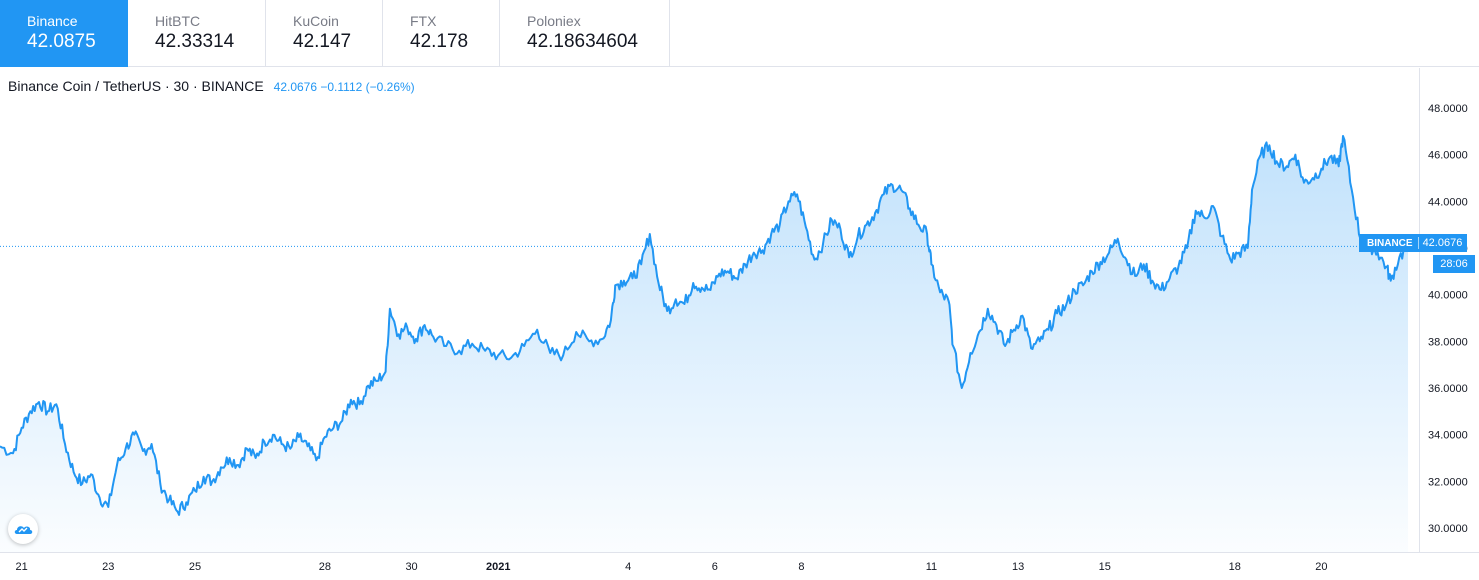  I want to click on legend-values: 42.0676 −0.1112 (−0.26%), so click(344, 87).